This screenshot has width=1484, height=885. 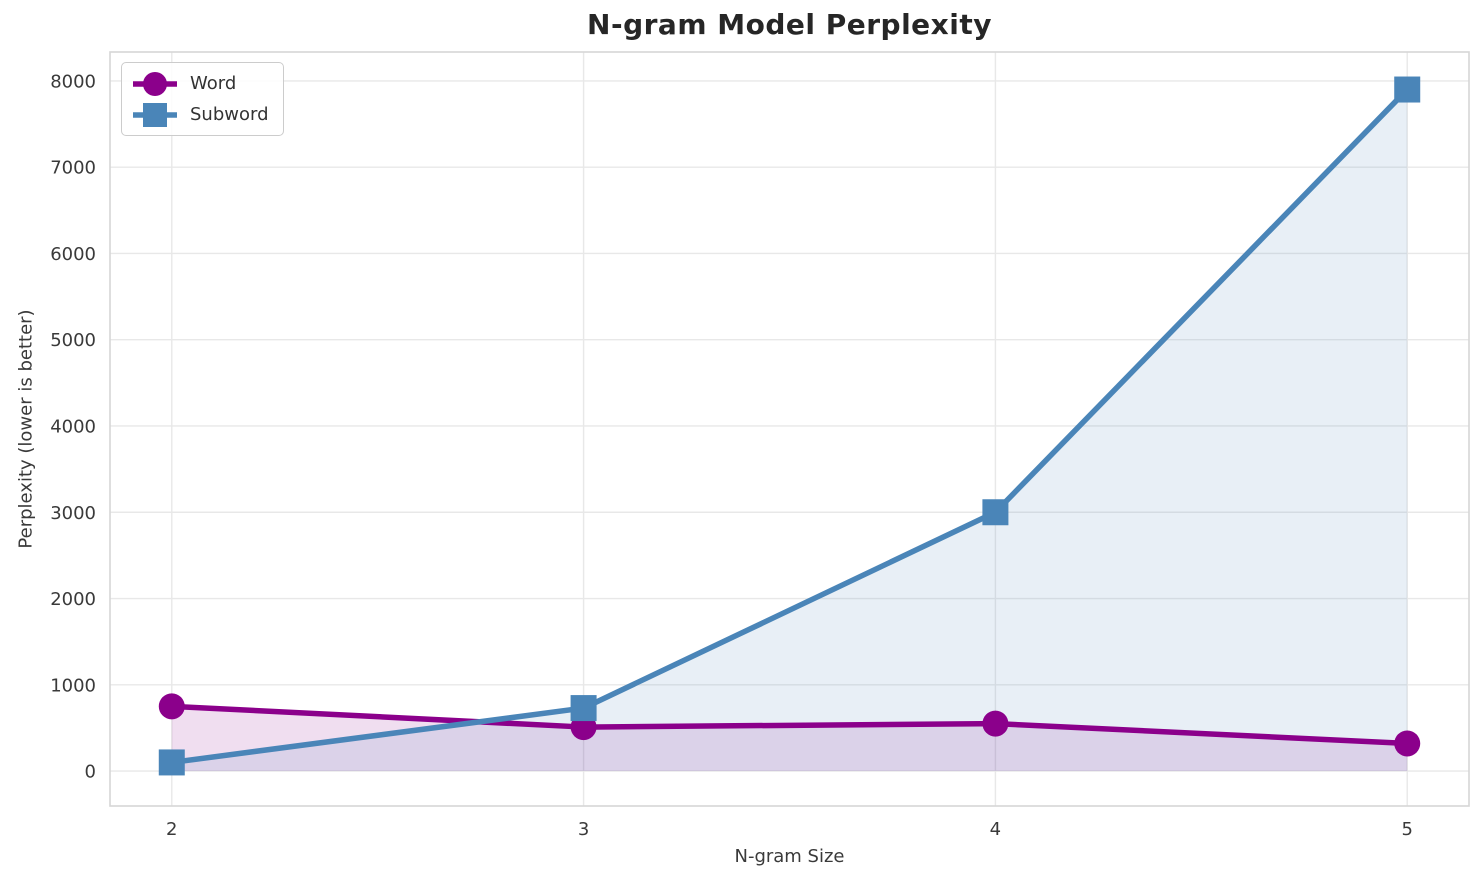 What do you see at coordinates (995, 829) in the screenshot?
I see `x-tick-label: 4` at bounding box center [995, 829].